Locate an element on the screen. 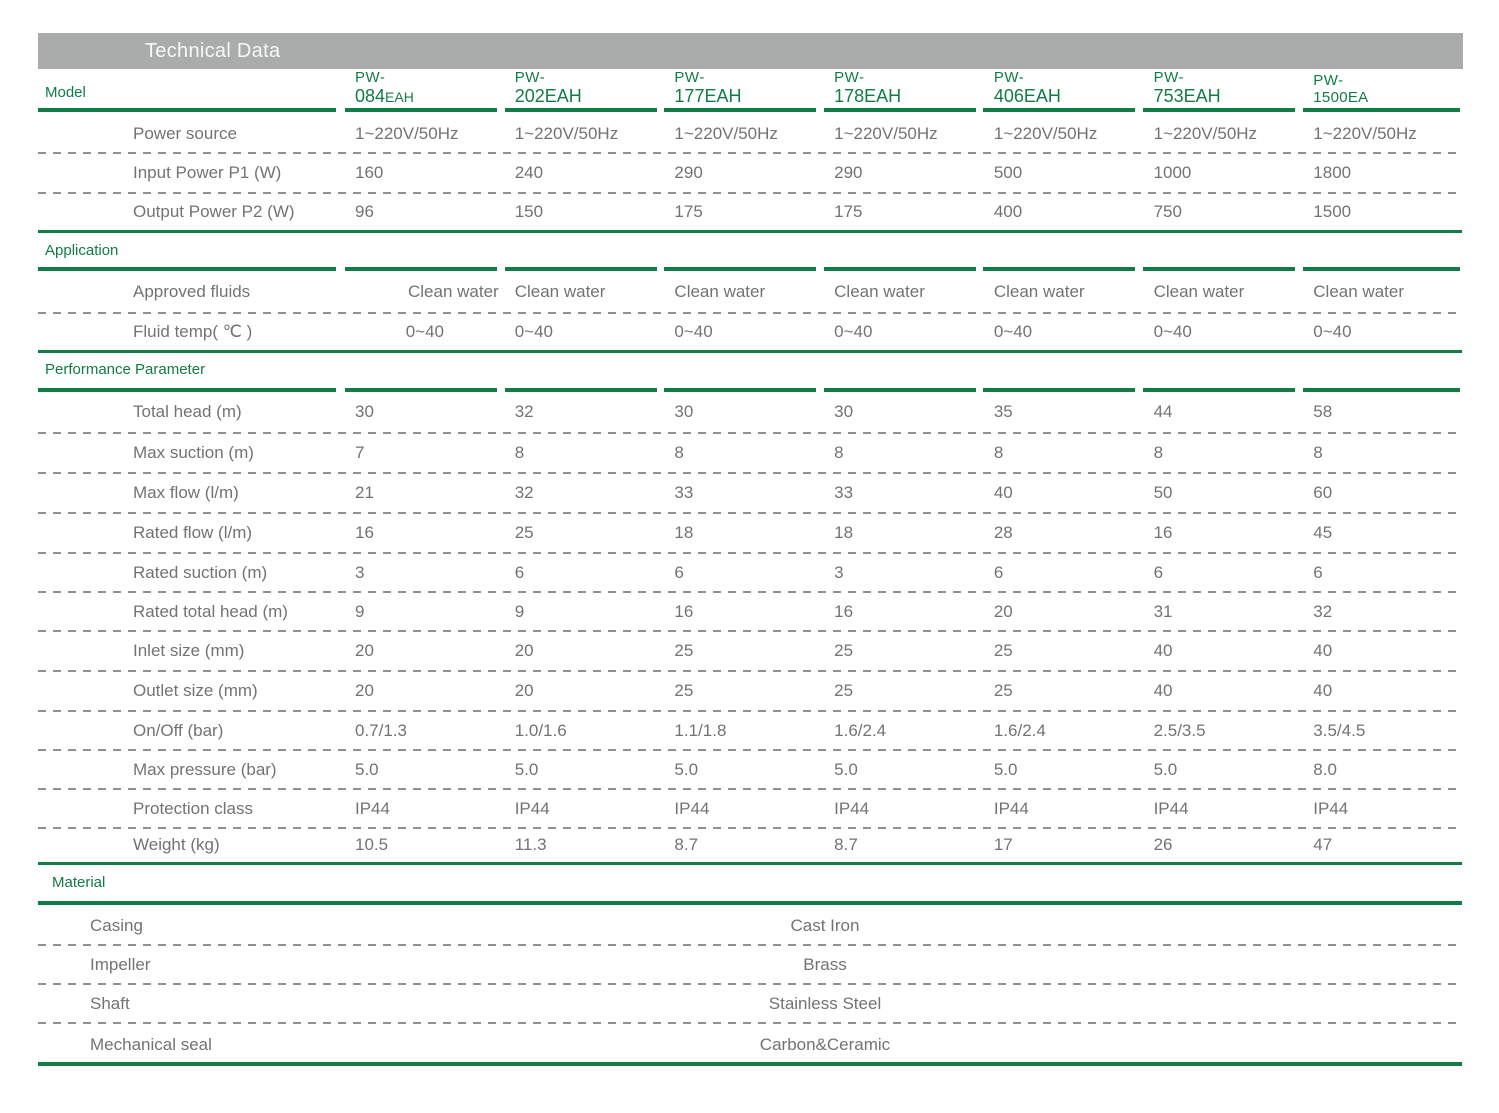 The width and height of the screenshot is (1499, 1113). row-label: Max pressure (bar) is located at coordinates (205, 769).